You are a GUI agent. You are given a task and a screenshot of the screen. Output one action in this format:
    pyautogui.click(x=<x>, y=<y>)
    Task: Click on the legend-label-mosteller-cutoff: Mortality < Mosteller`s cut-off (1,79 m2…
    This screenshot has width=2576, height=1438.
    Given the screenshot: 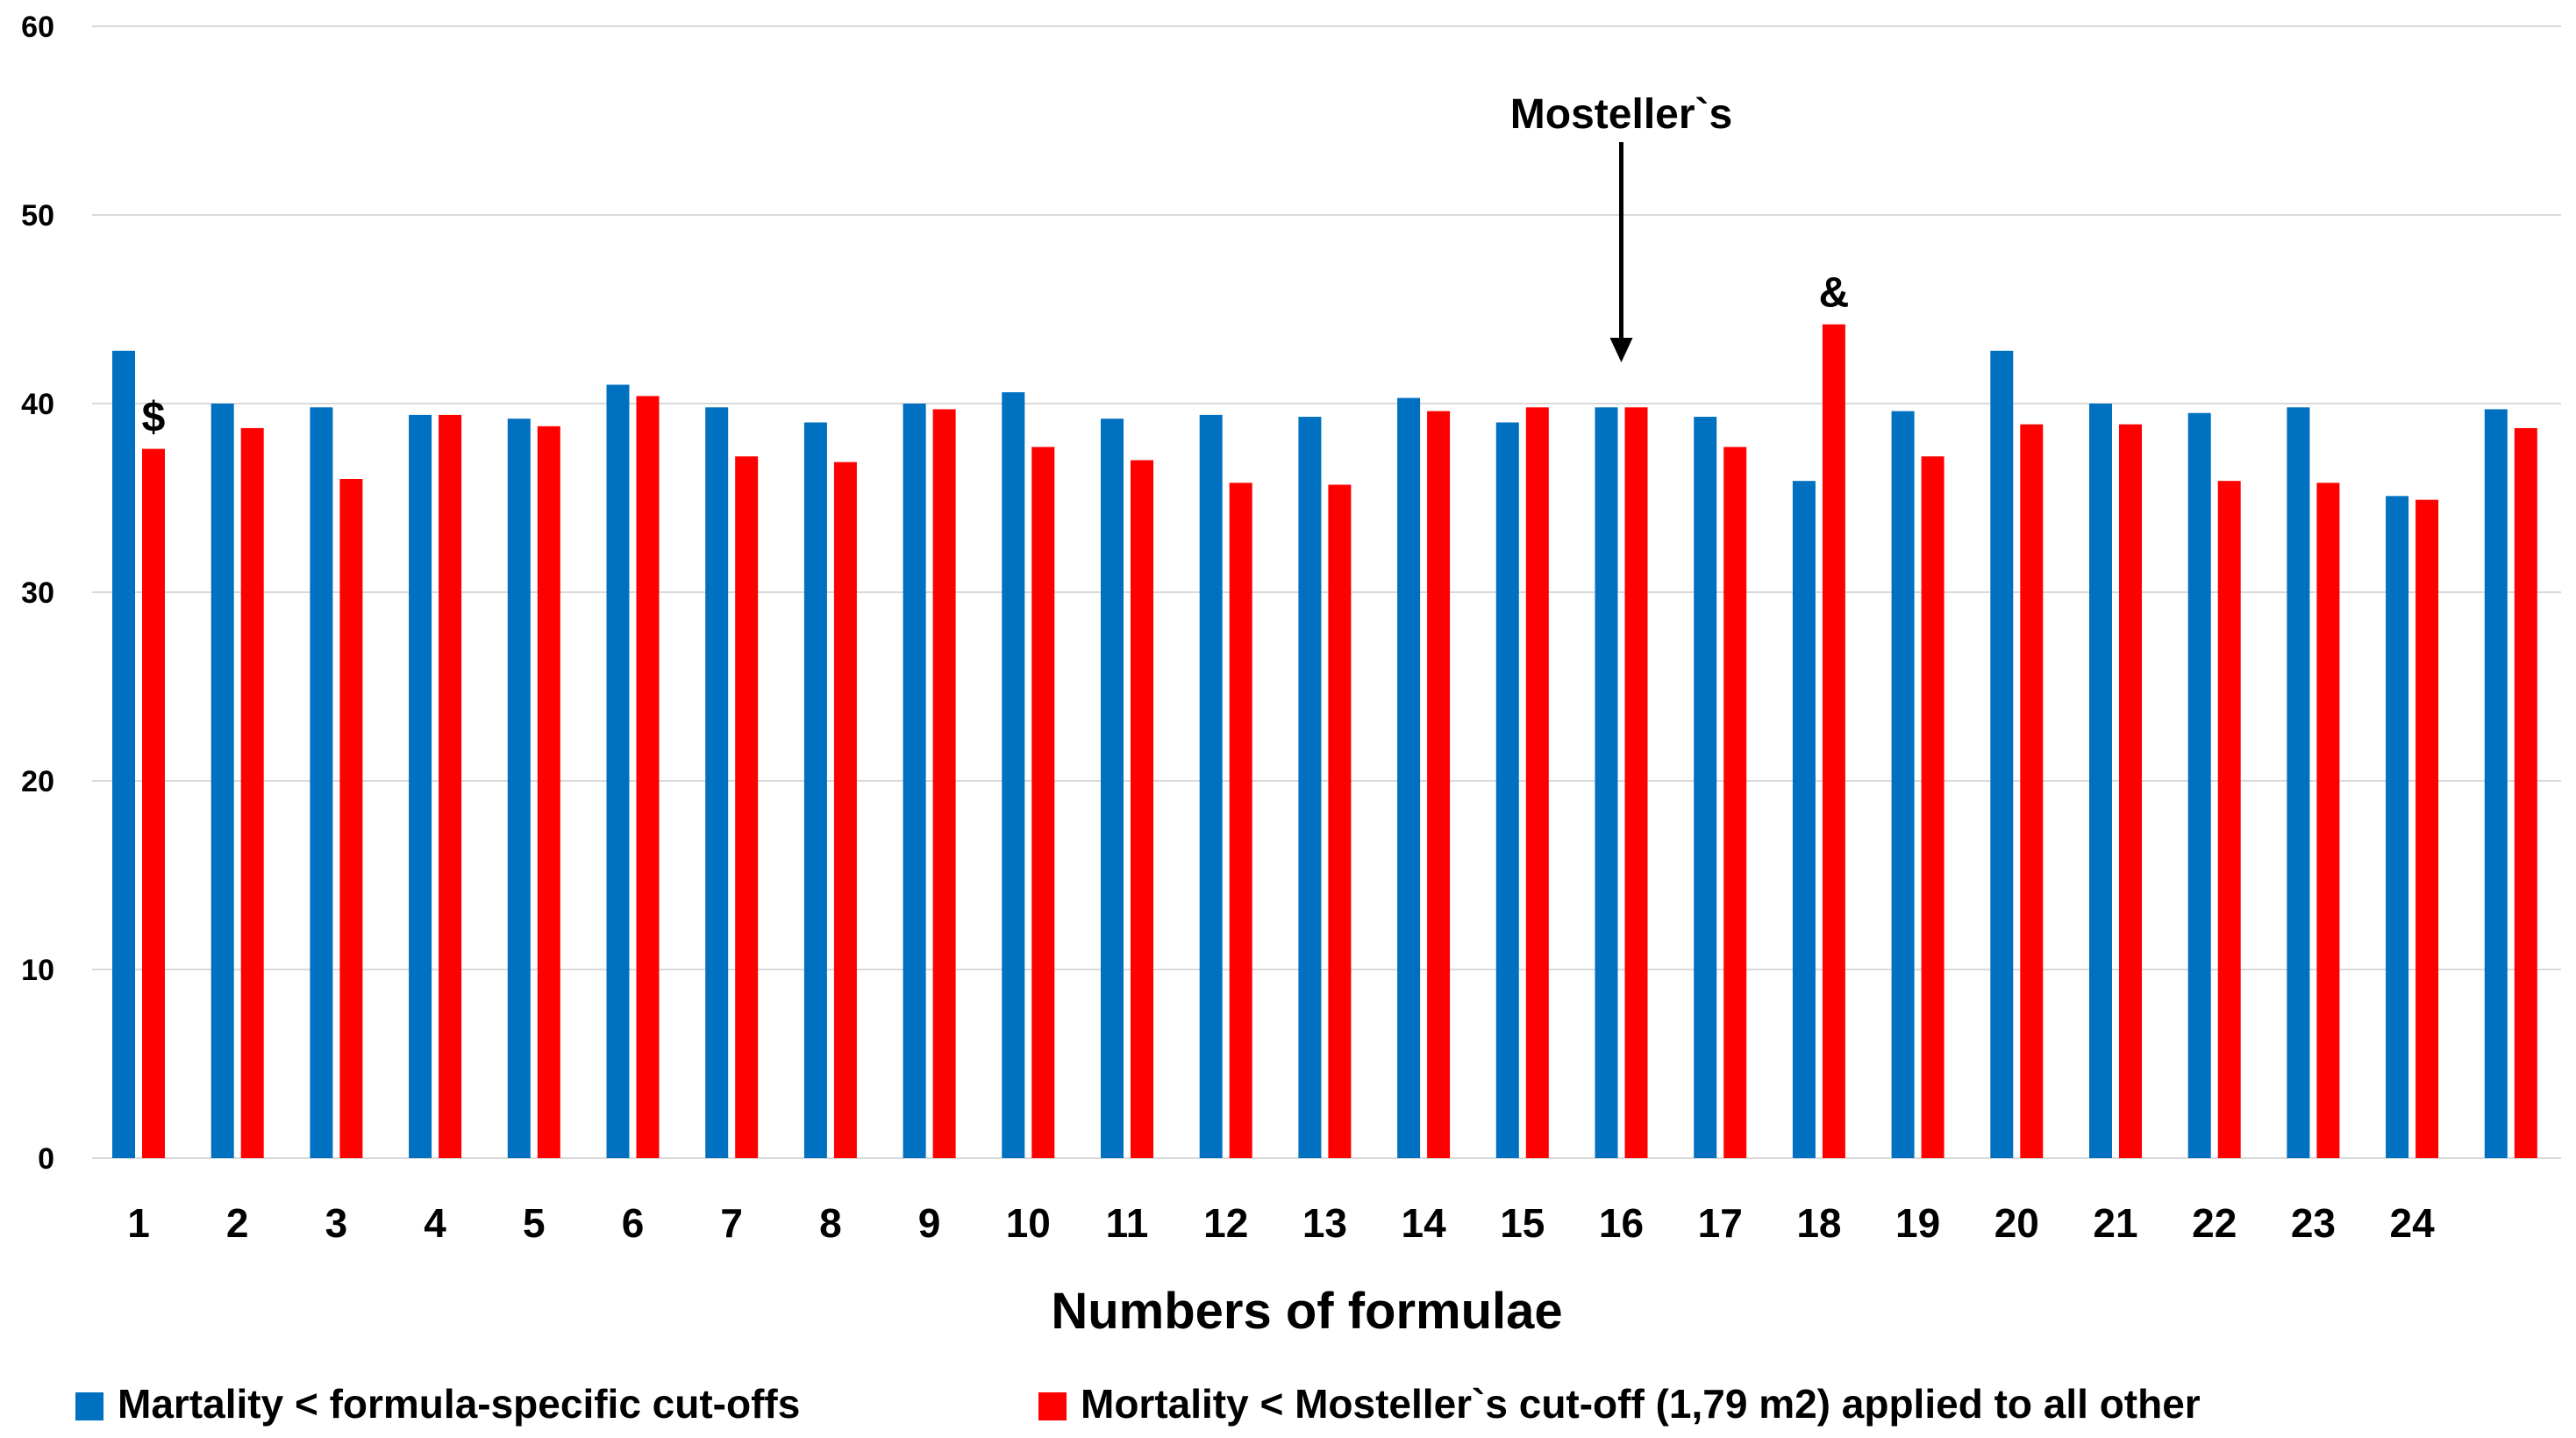 What is the action you would take?
    pyautogui.click(x=1641, y=1404)
    